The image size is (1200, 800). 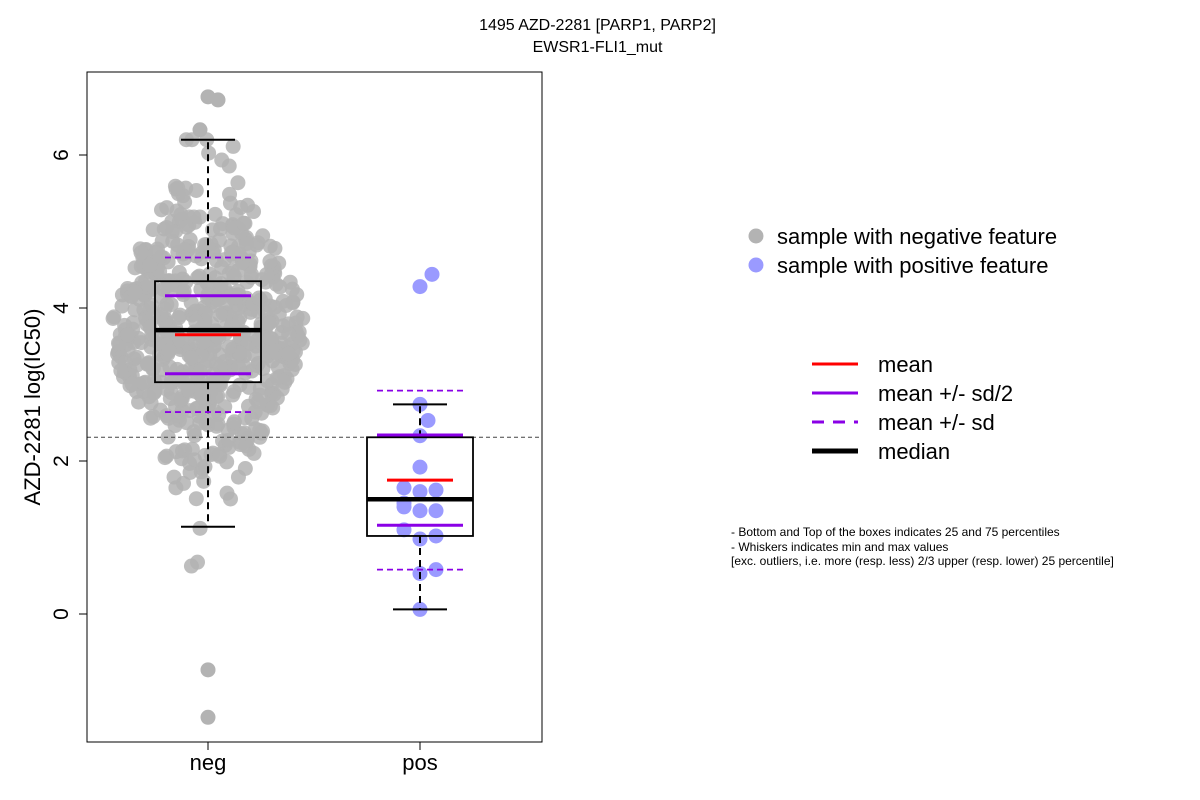 I want to click on iqr-box, so click(x=420, y=486).